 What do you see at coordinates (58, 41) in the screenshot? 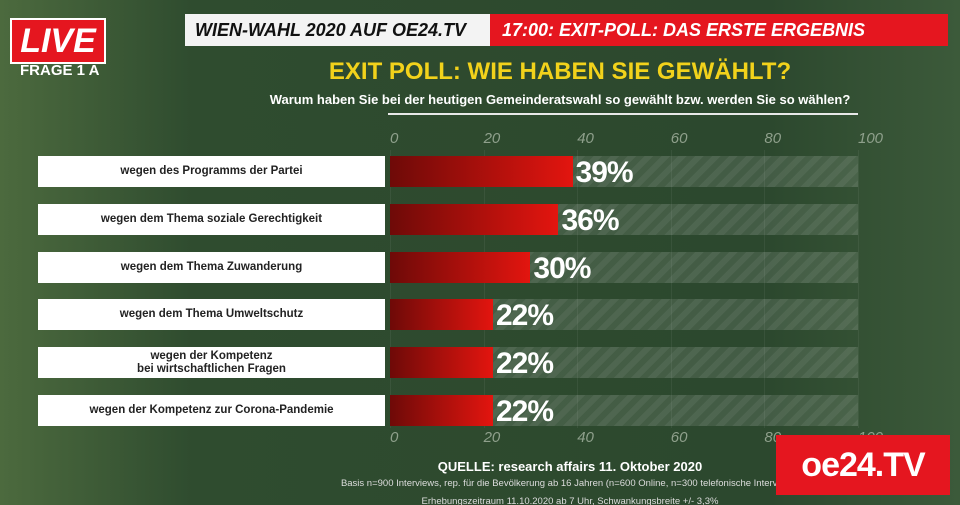
I see `live-badge: LIVE` at bounding box center [58, 41].